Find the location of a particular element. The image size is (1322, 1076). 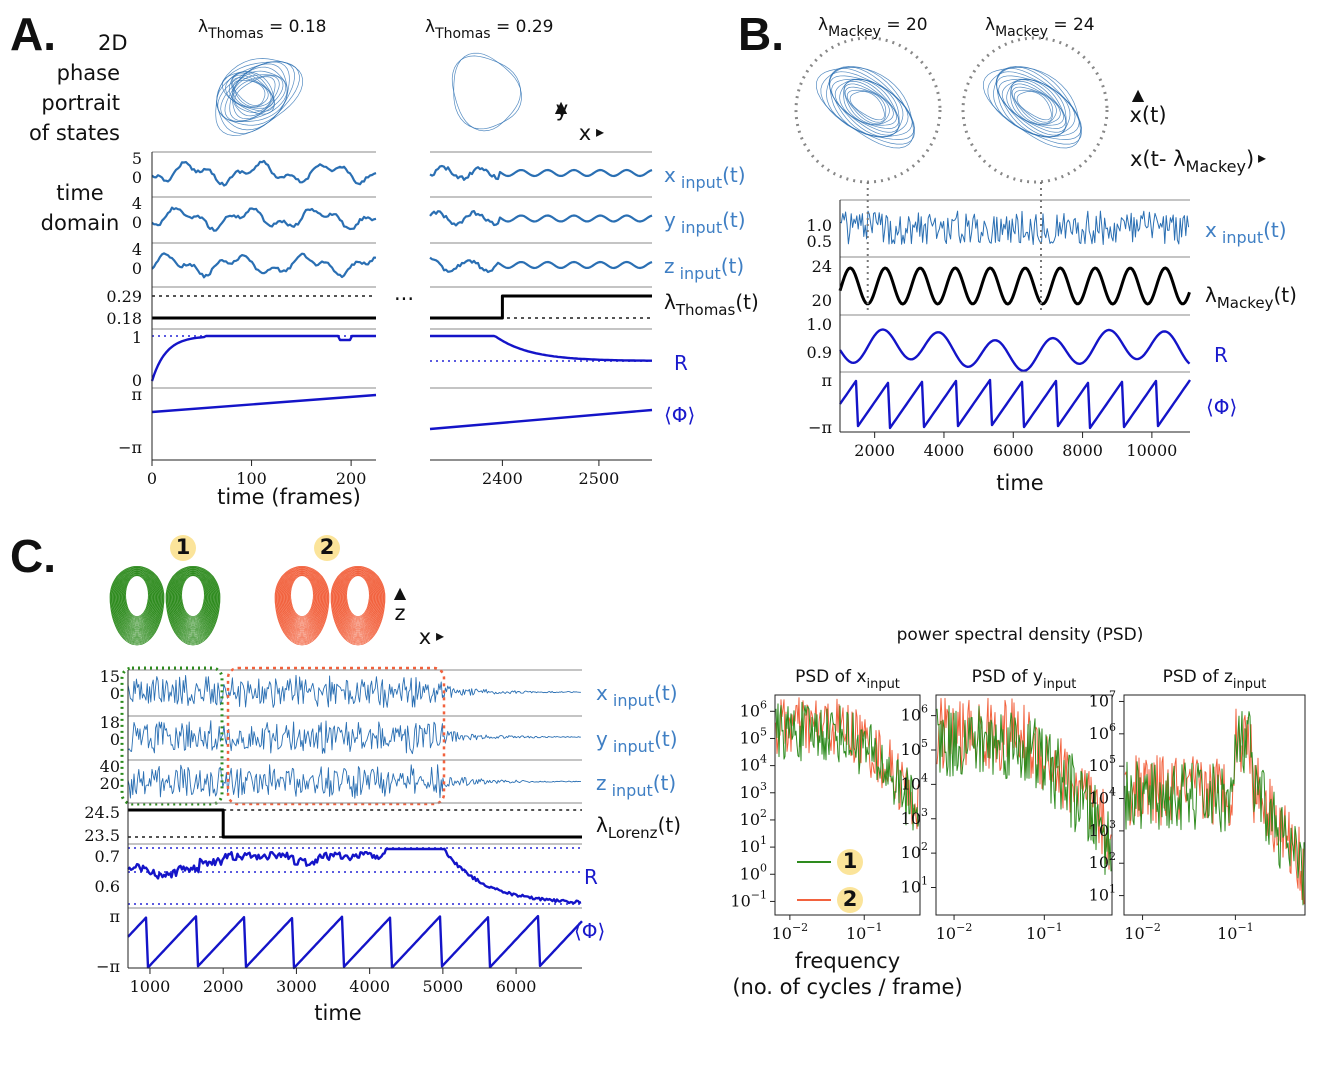

label-lambda-mackey-post: (t) is located at coordinates (1284, 295).